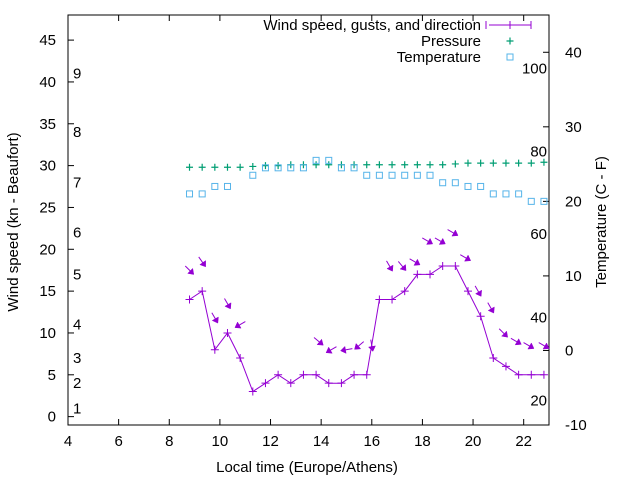 The image size is (640, 480). What do you see at coordinates (451, 41) in the screenshot?
I see `legend-label-pressure: Pressure` at bounding box center [451, 41].